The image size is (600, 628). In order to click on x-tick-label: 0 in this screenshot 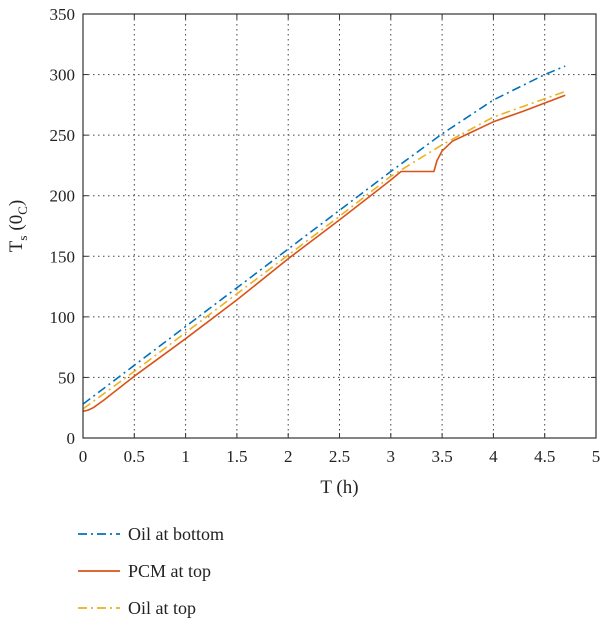, I will do `click(83, 456)`.